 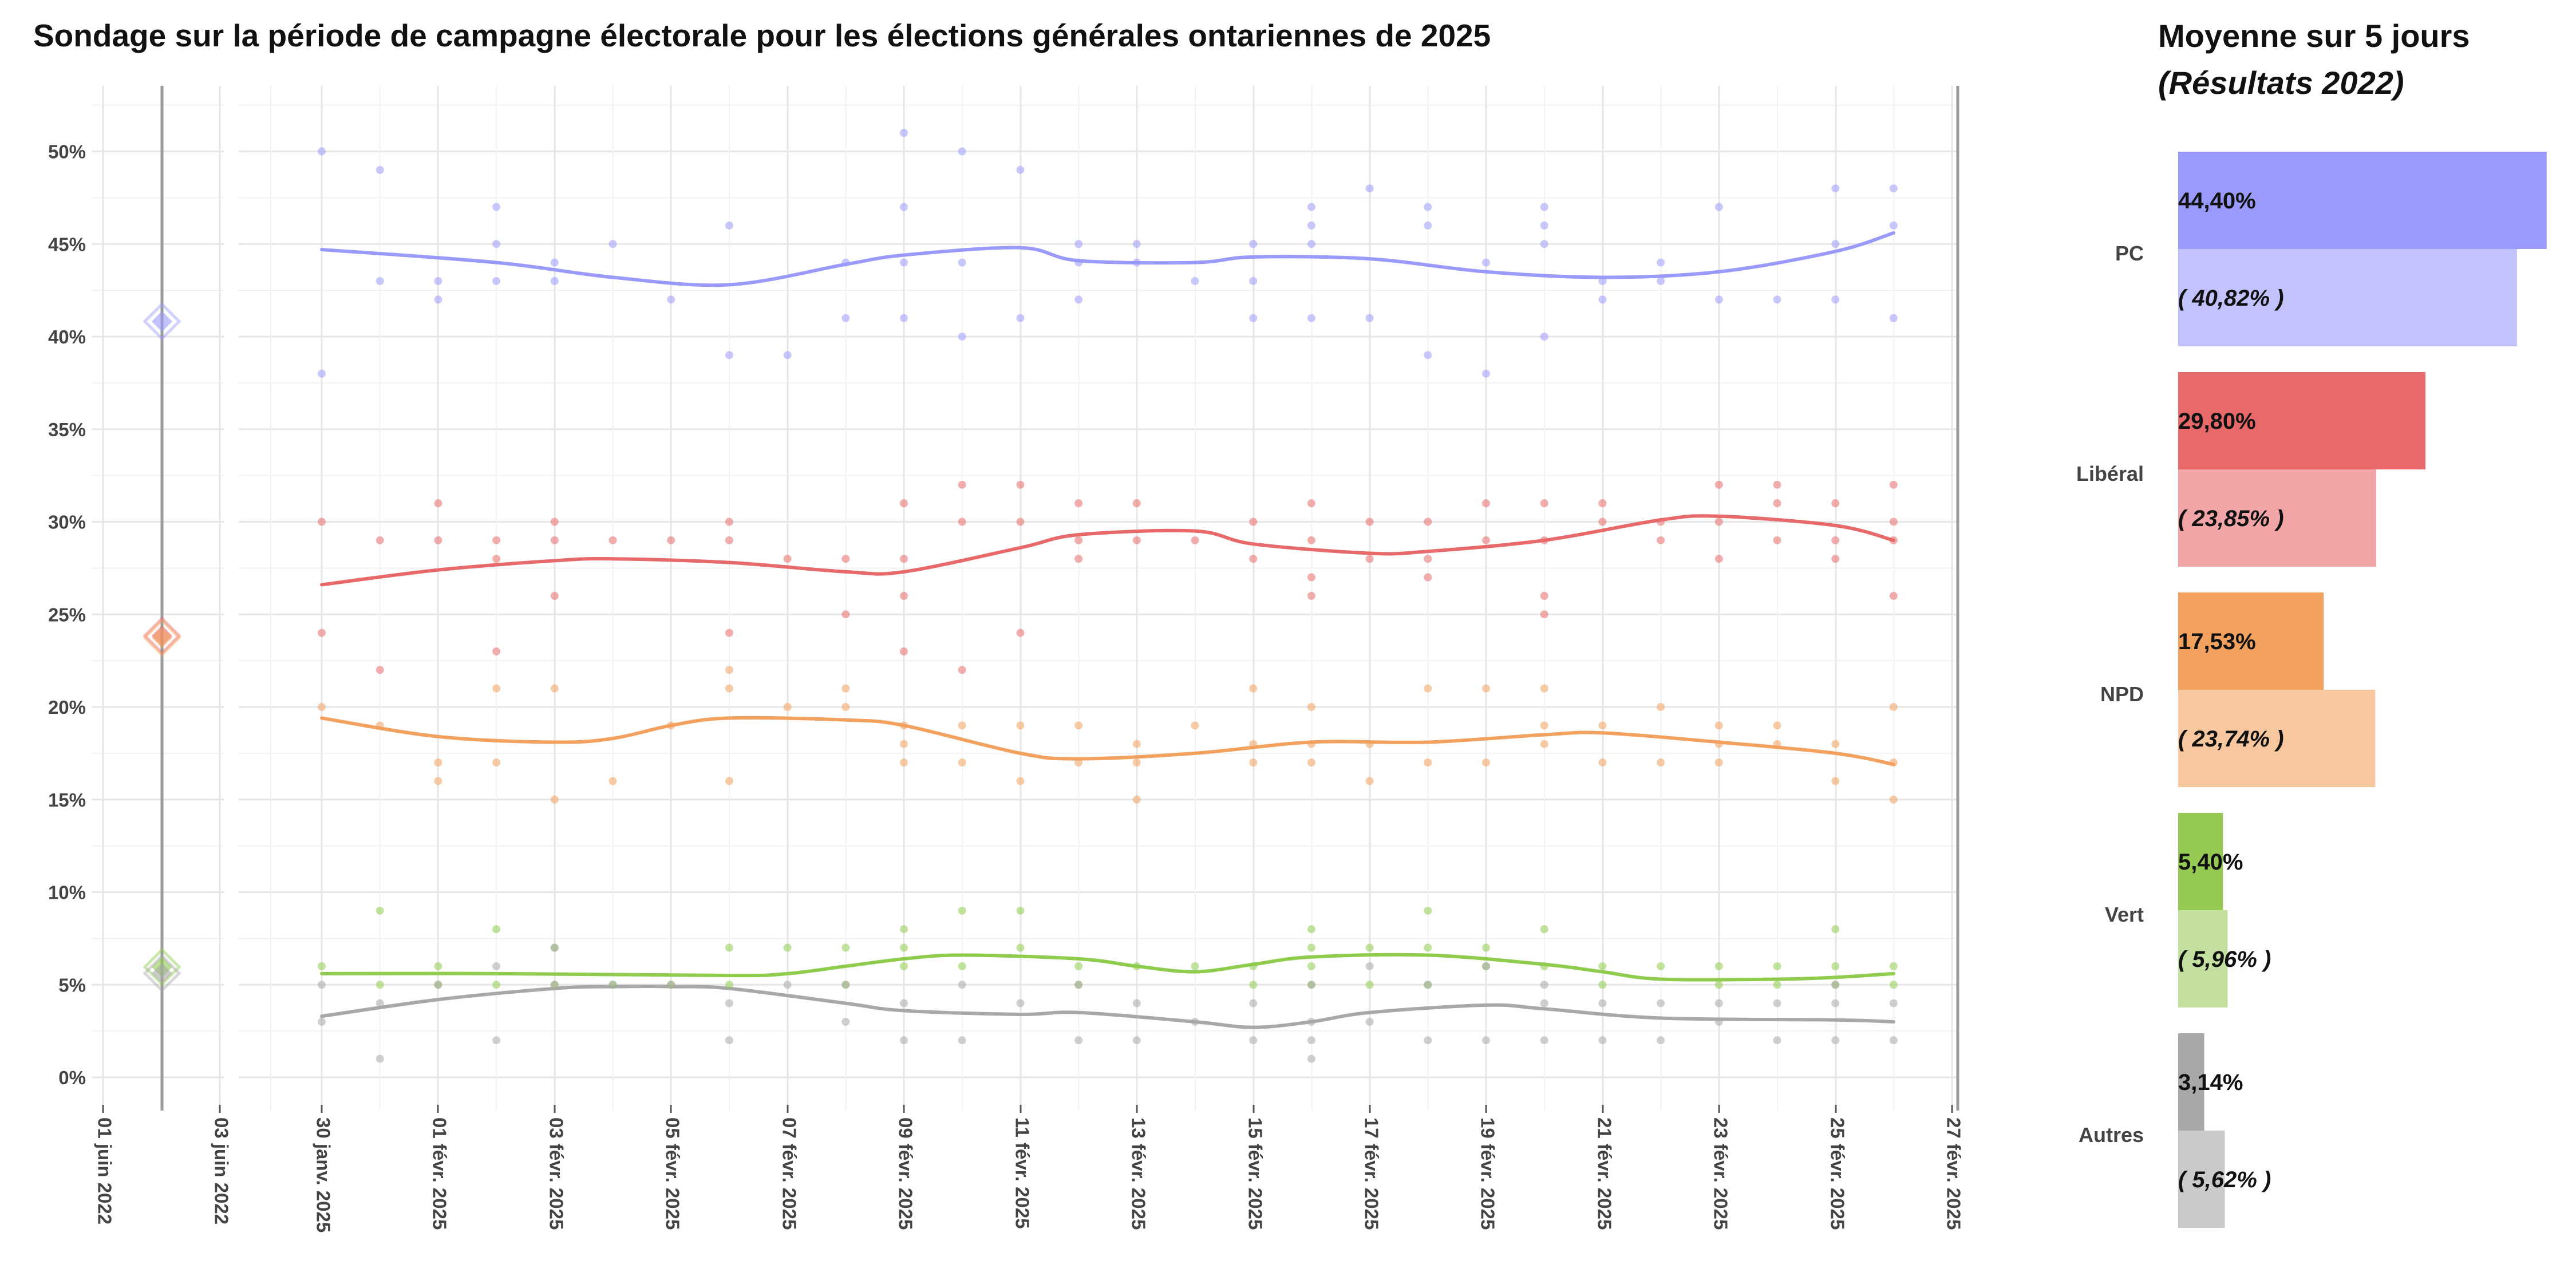 I want to click on x-tick-label: 27 févr. 2025, so click(x=1953, y=1173).